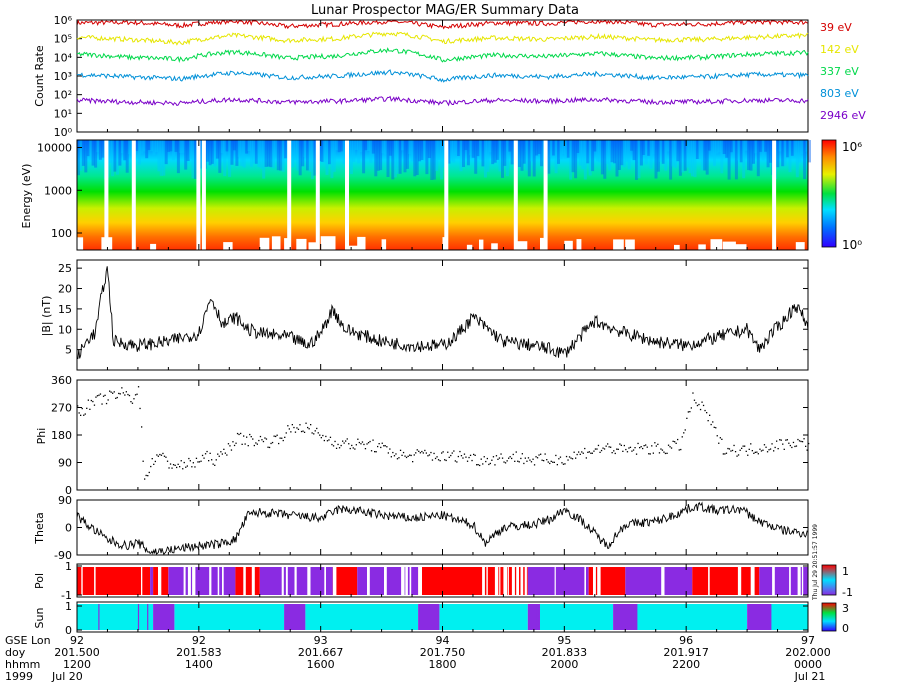 The height and width of the screenshot is (700, 900). I want to click on count-rate-series, so click(442, 63).